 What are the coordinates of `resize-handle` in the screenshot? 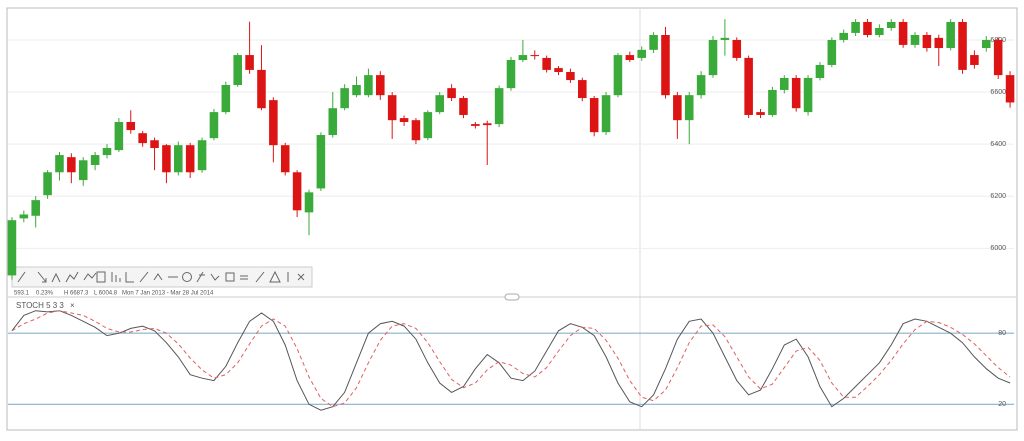 It's located at (512, 297).